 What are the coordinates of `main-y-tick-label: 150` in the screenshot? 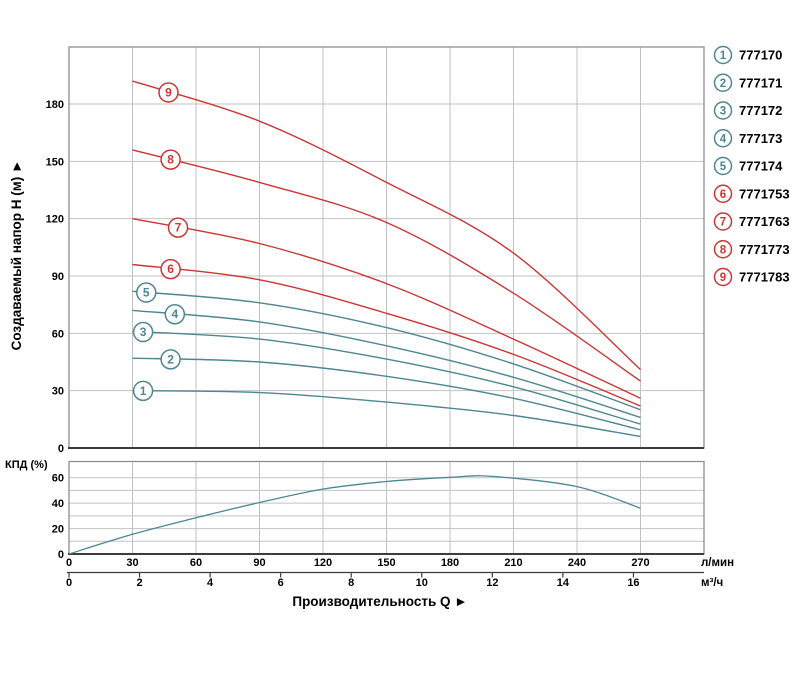 It's located at (55, 162).